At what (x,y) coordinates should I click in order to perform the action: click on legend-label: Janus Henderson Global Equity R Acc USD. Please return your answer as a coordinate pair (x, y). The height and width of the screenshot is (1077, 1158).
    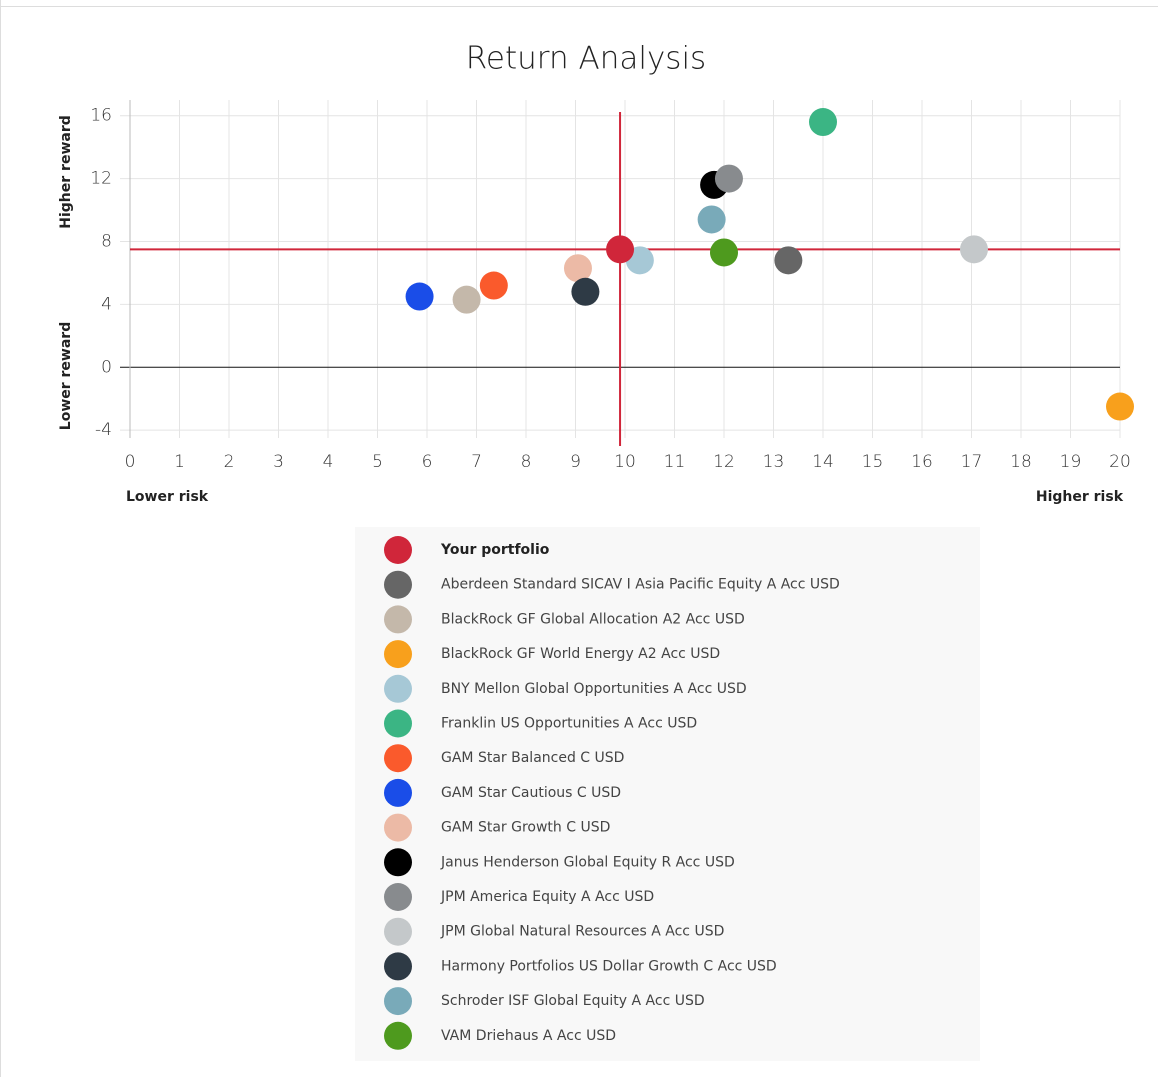
    Looking at the image, I should click on (587, 862).